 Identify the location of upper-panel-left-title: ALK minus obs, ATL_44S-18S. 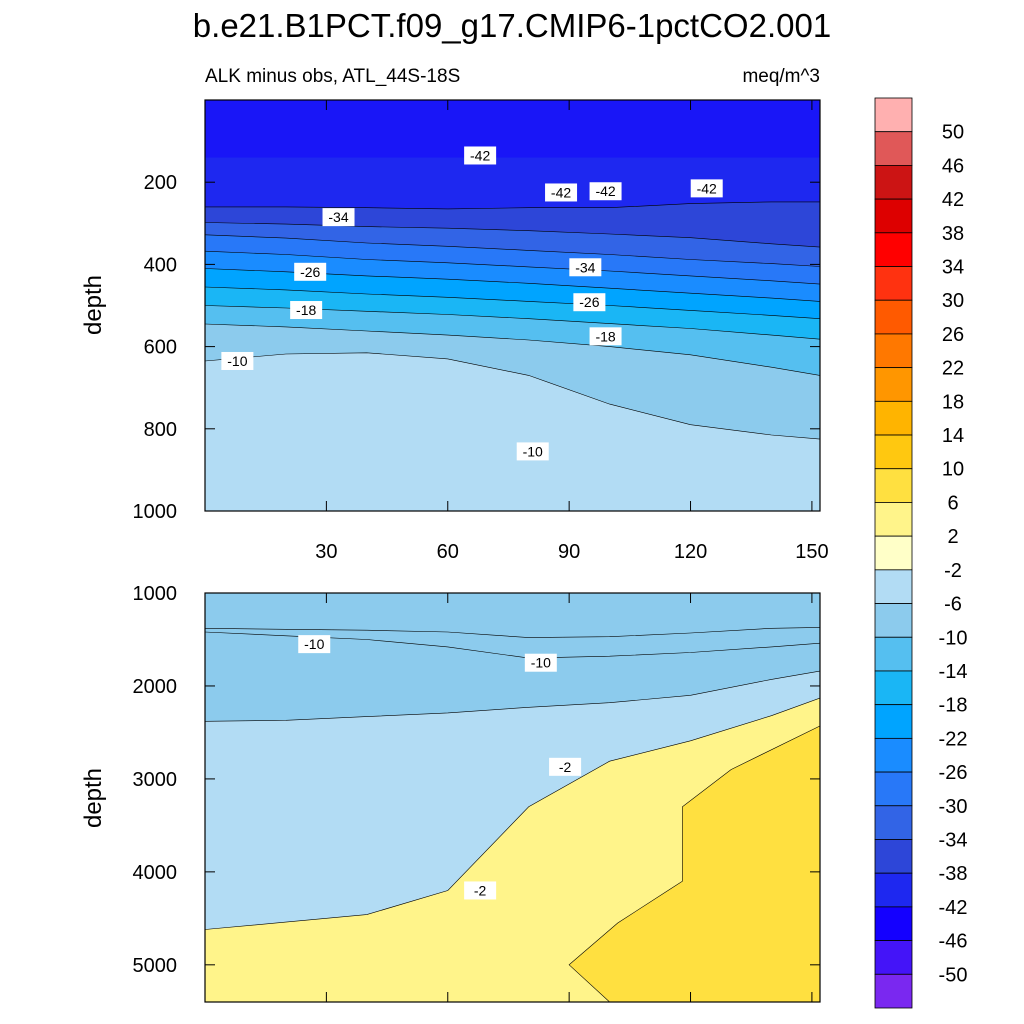
(332, 76).